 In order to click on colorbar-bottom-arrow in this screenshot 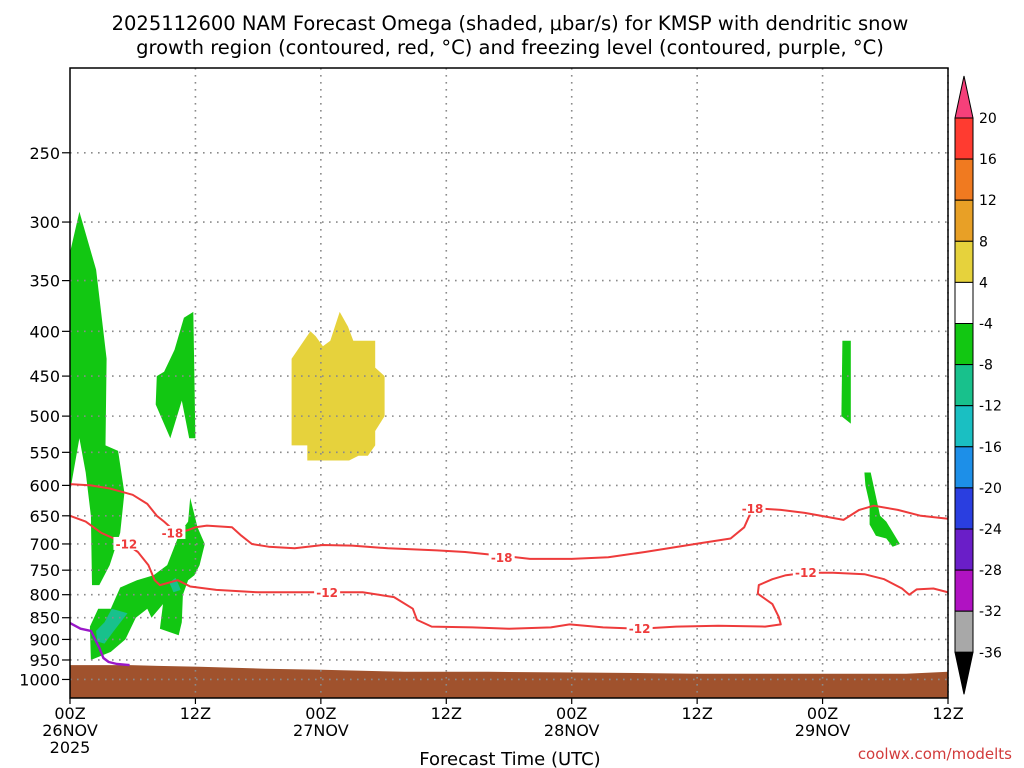, I will do `click(964, 673)`.